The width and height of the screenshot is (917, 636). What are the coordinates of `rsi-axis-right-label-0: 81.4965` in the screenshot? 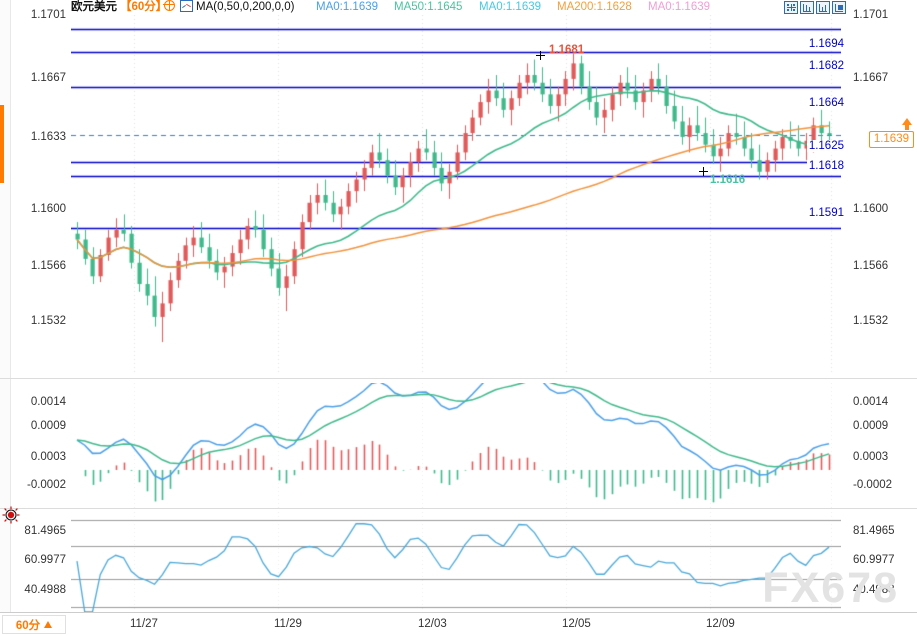 It's located at (874, 531).